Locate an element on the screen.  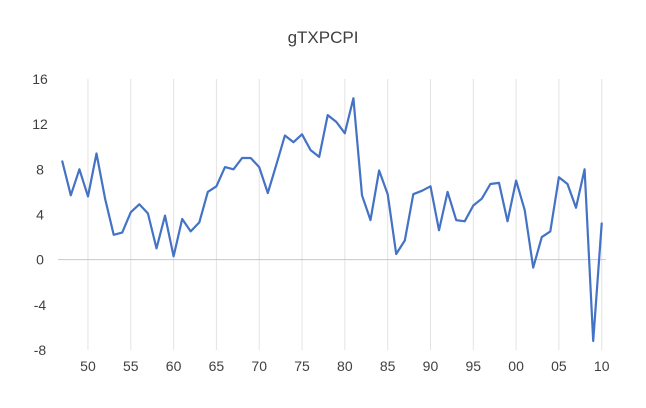
chart-title: gTXPCPI is located at coordinates (323, 37).